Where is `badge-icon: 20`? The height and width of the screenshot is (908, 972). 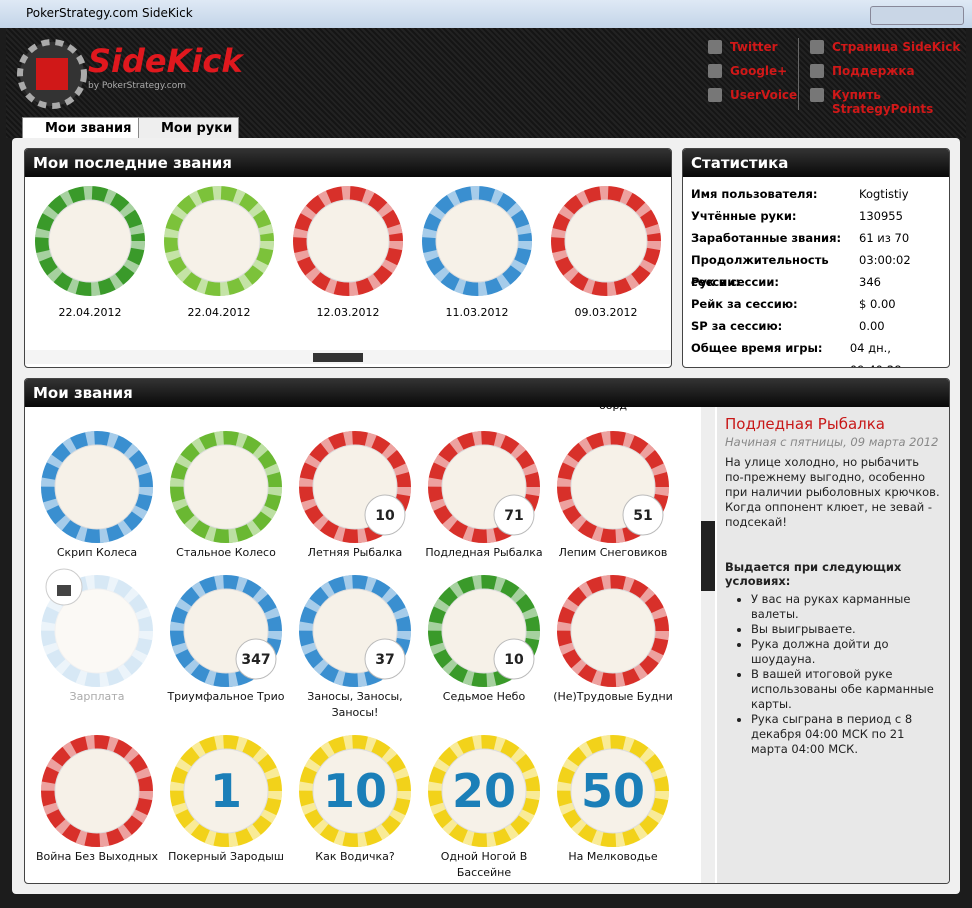 badge-icon: 20 is located at coordinates (484, 791).